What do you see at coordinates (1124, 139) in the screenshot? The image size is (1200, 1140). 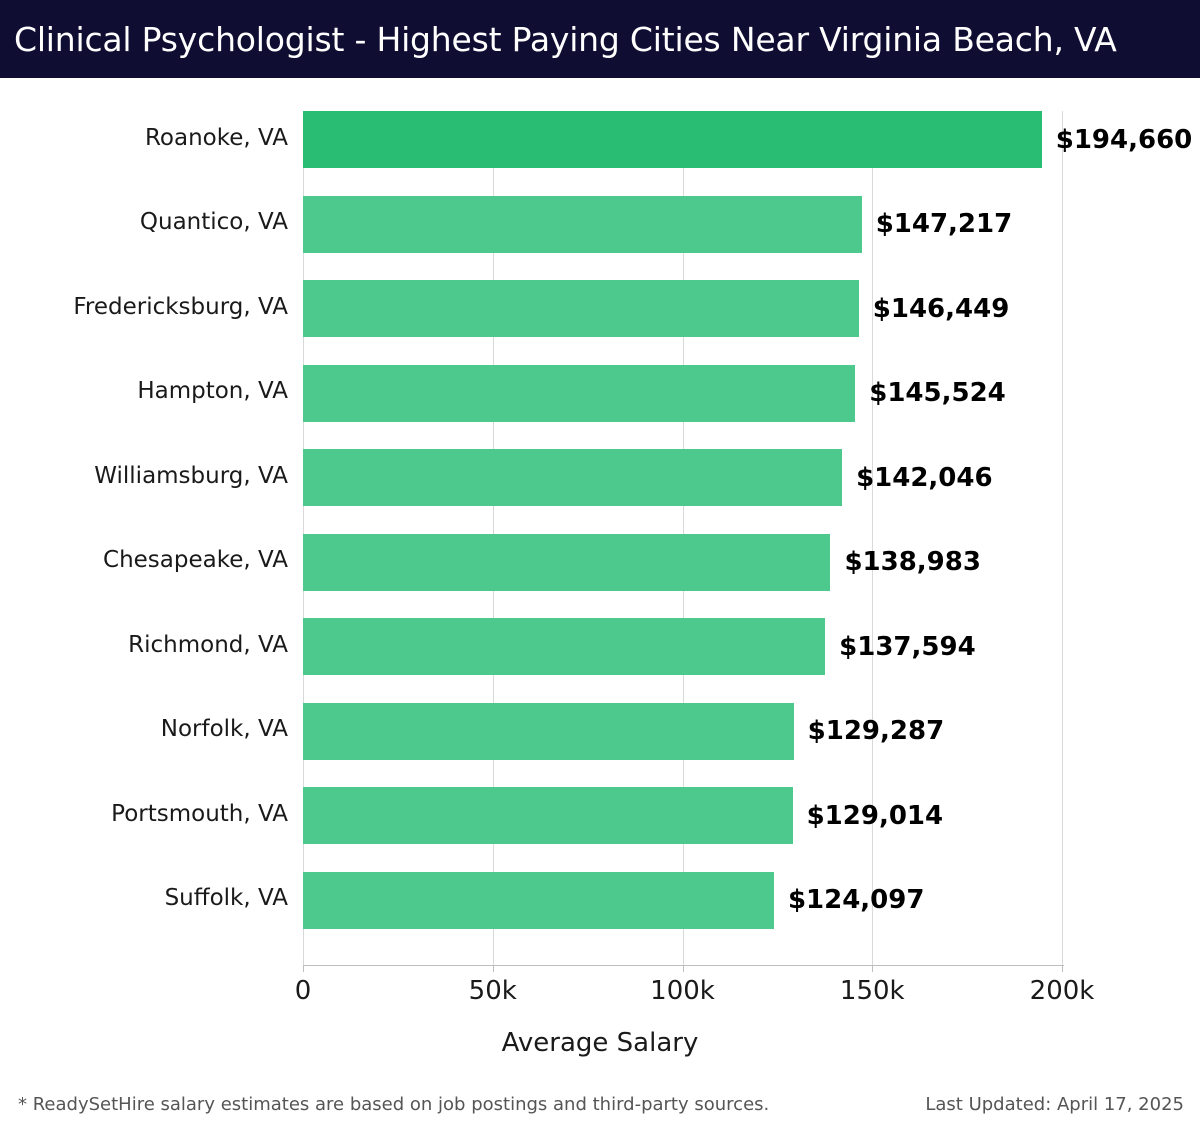 I see `bar-value-label: $194,660` at bounding box center [1124, 139].